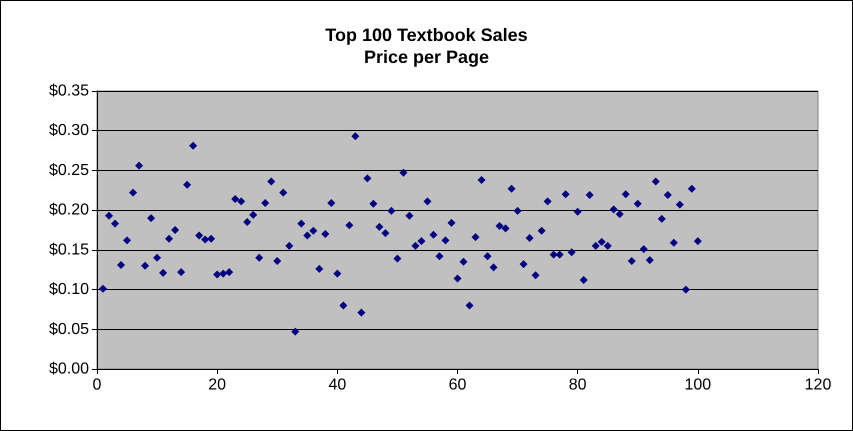 This screenshot has height=431, width=853. Describe the element at coordinates (69, 91) in the screenshot. I see `y-tick-label: $0.35` at that location.